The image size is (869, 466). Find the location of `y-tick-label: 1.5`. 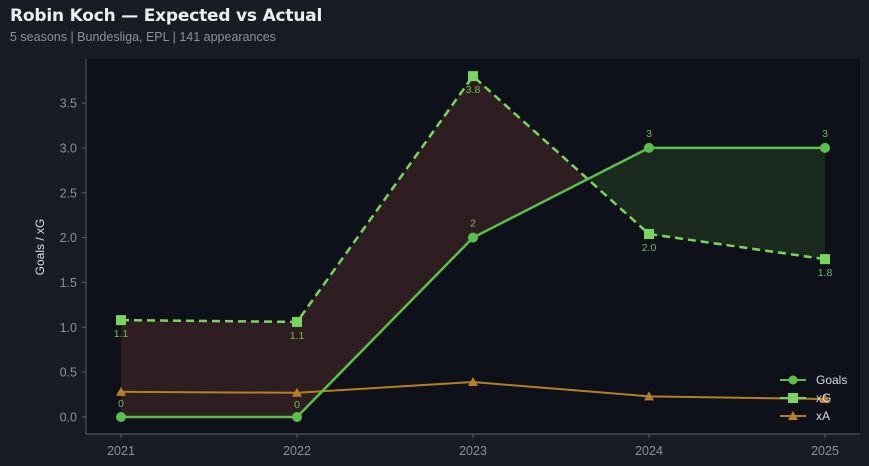

y-tick-label: 1.5 is located at coordinates (68, 283).